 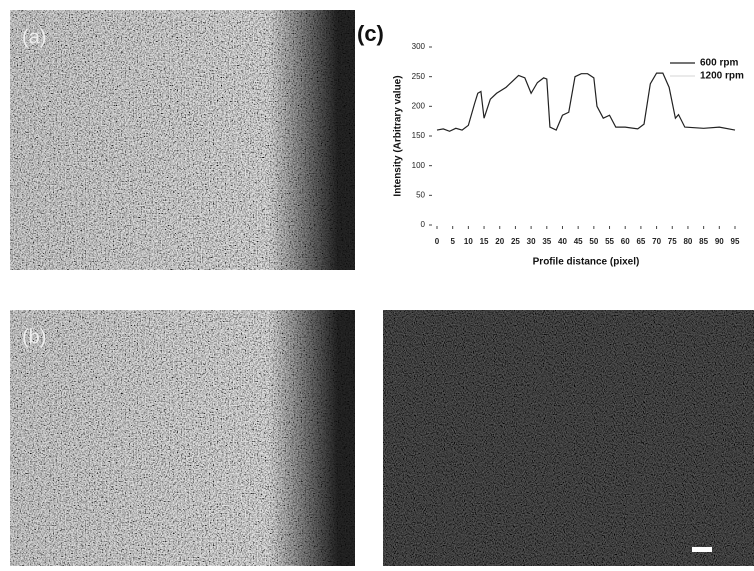 What do you see at coordinates (719, 241) in the screenshot?
I see `x-tick-label: 90` at bounding box center [719, 241].